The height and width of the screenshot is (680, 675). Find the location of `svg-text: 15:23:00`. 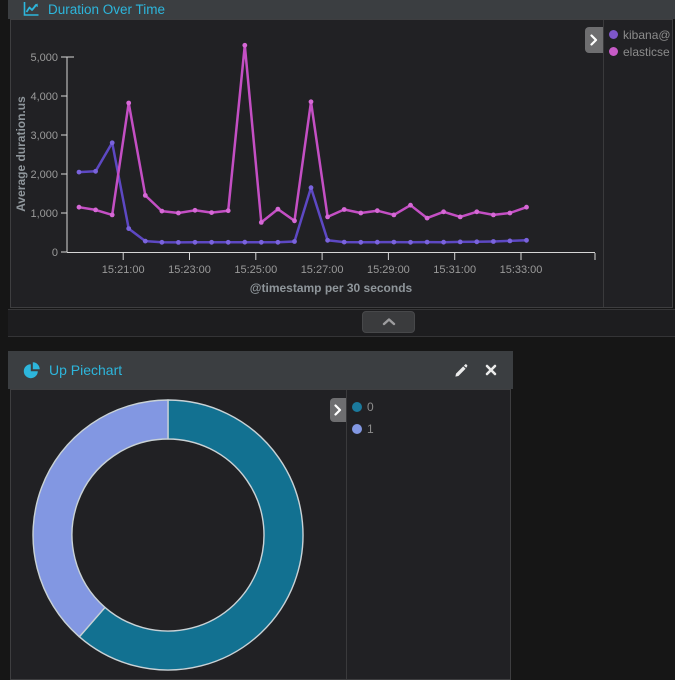

svg-text: 15:23:00 is located at coordinates (189, 270).